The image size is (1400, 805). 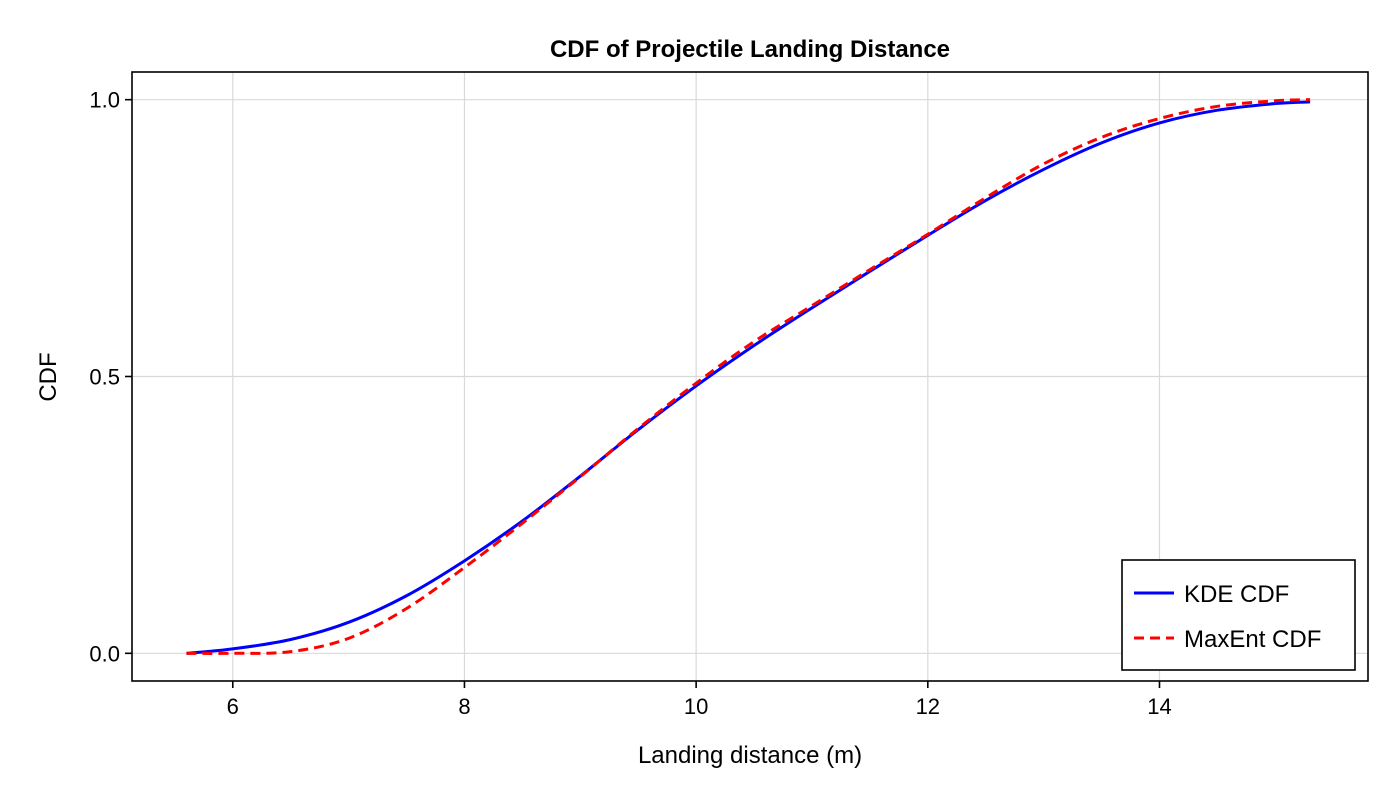 I want to click on x-tick-label: 8, so click(x=464, y=706).